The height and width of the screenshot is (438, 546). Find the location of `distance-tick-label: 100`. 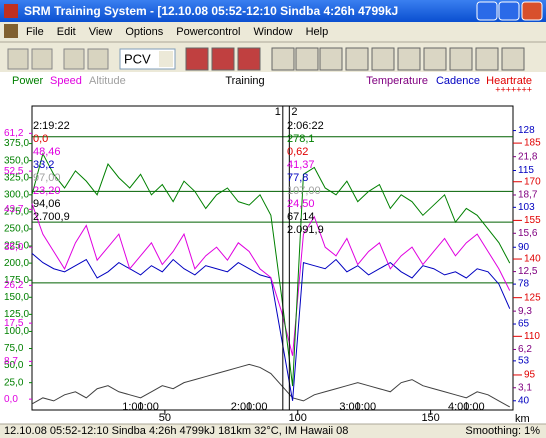

distance-tick-label: 100 is located at coordinates (298, 418).